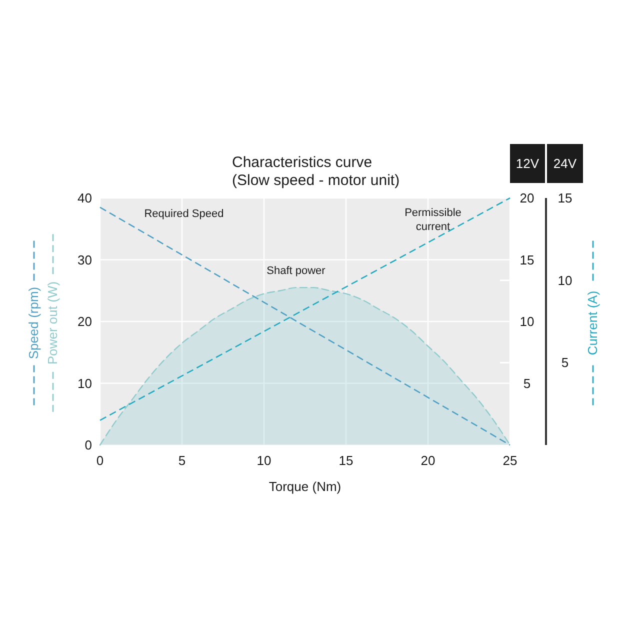  Describe the element at coordinates (565, 280) in the screenshot. I see `y3-tick-label: 10` at that location.